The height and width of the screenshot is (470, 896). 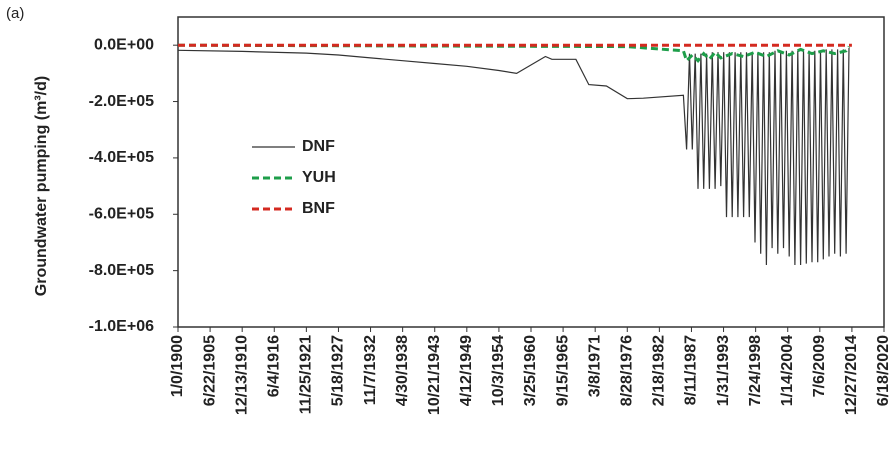 What do you see at coordinates (883, 370) in the screenshot?
I see `x-tick-label: 6/18/2020` at bounding box center [883, 370].